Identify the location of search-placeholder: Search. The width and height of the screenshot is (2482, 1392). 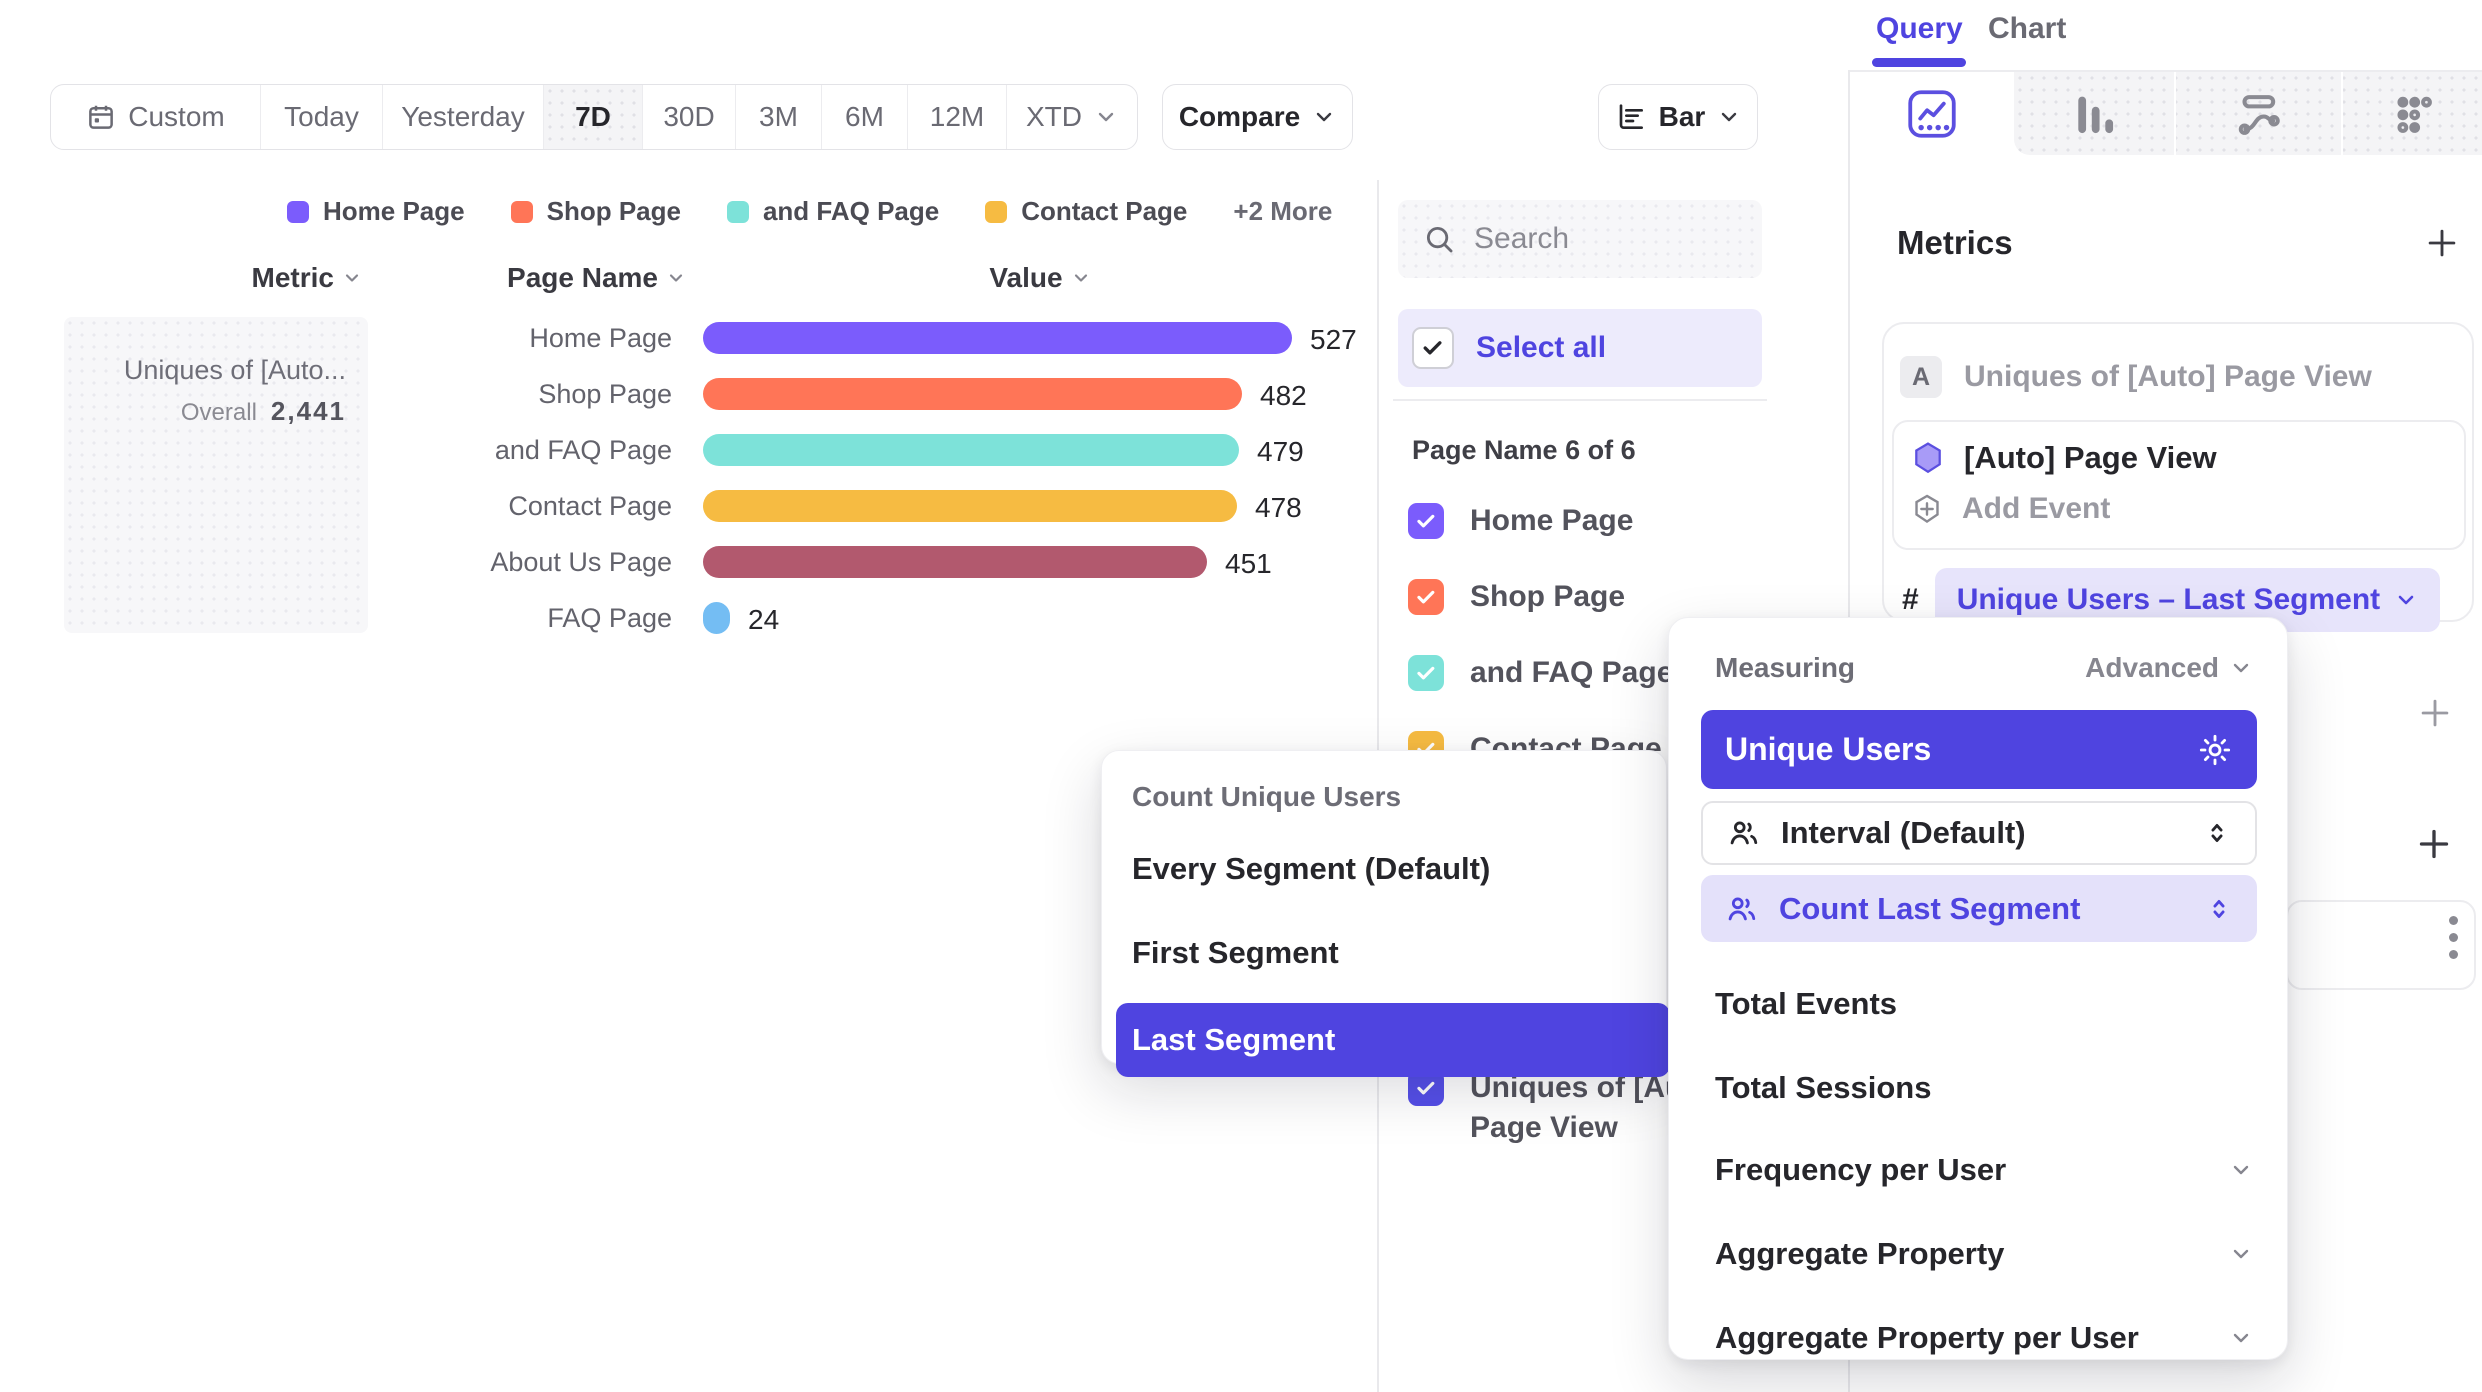
(1522, 238).